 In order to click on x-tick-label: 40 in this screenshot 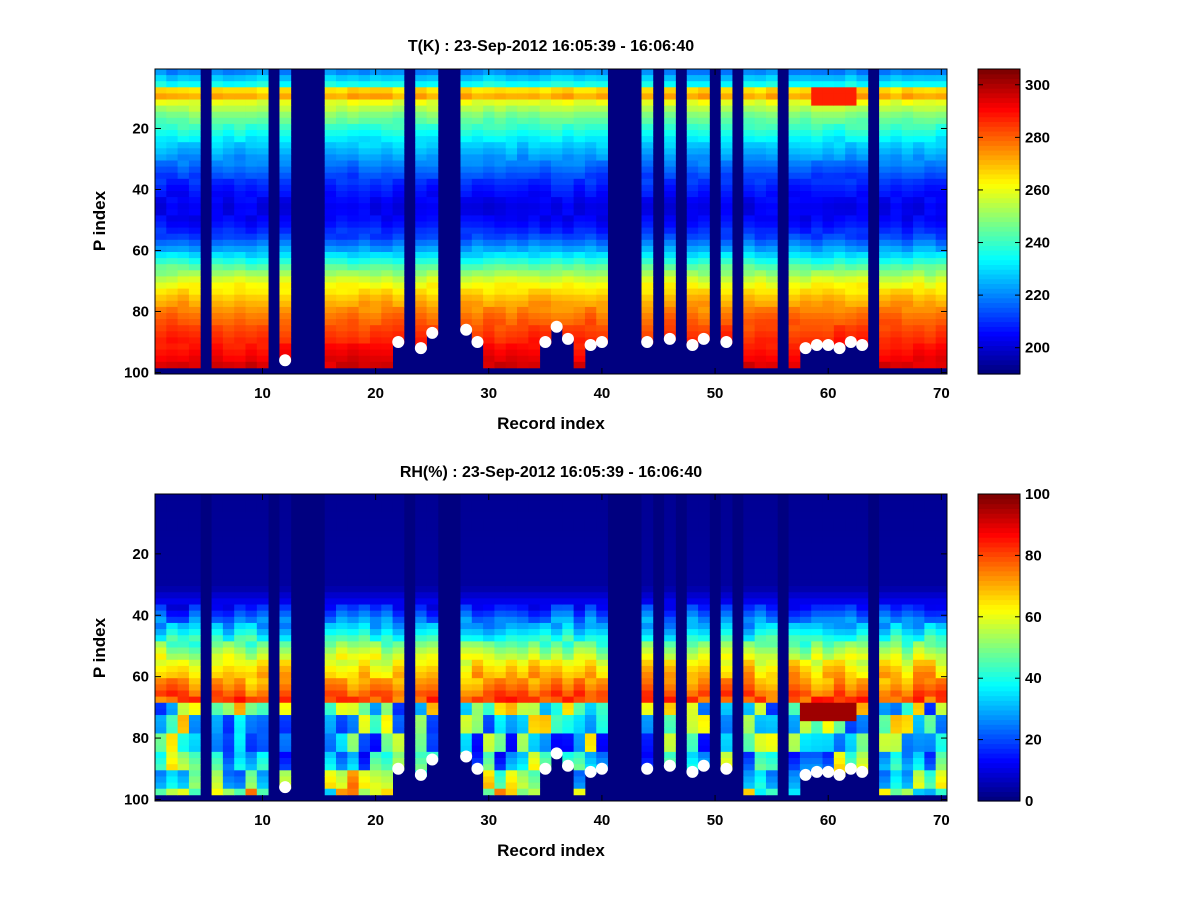, I will do `click(602, 820)`.